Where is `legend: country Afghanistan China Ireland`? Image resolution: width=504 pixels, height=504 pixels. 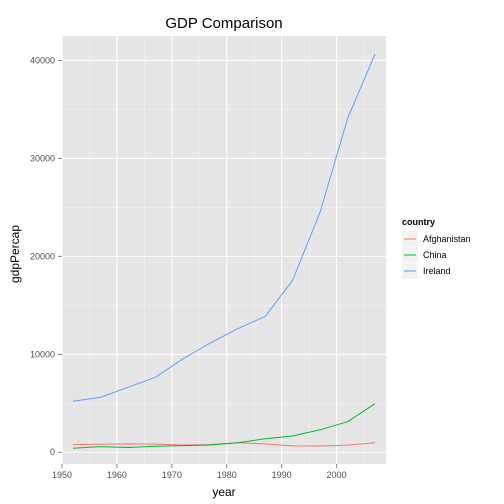
legend: country Afghanistan China Ireland is located at coordinates (436, 248).